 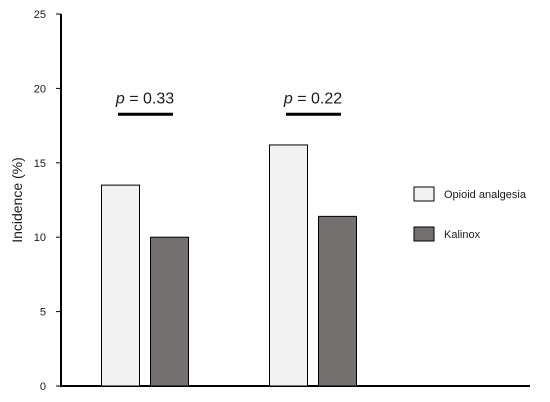 What do you see at coordinates (470, 214) in the screenshot?
I see `chart-legend: Opioid analgesia Kalinox` at bounding box center [470, 214].